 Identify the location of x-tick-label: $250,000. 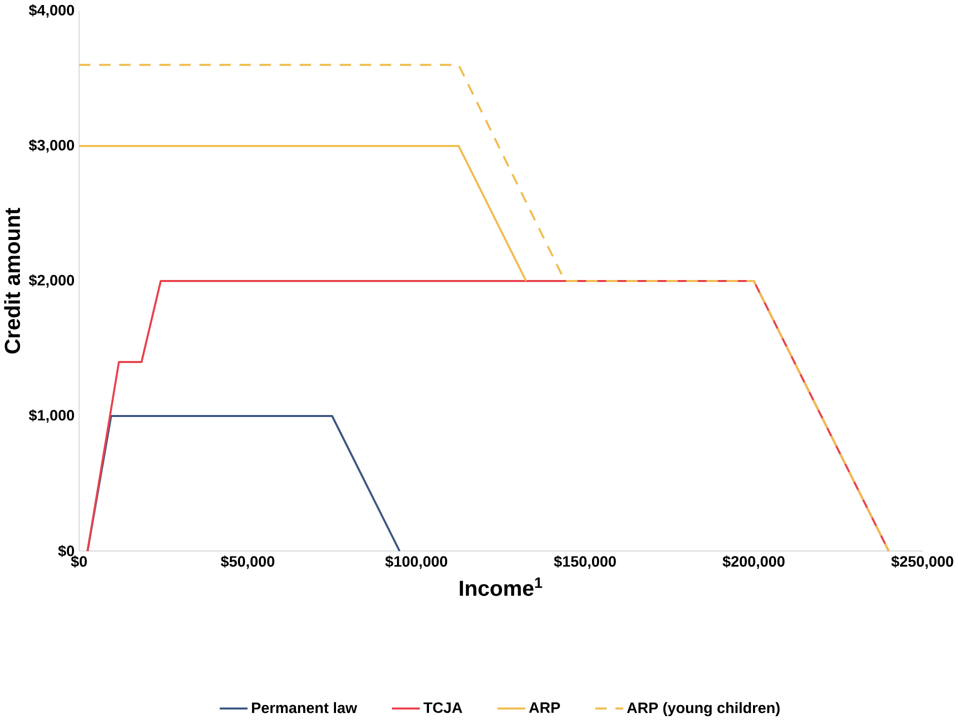
(922, 562).